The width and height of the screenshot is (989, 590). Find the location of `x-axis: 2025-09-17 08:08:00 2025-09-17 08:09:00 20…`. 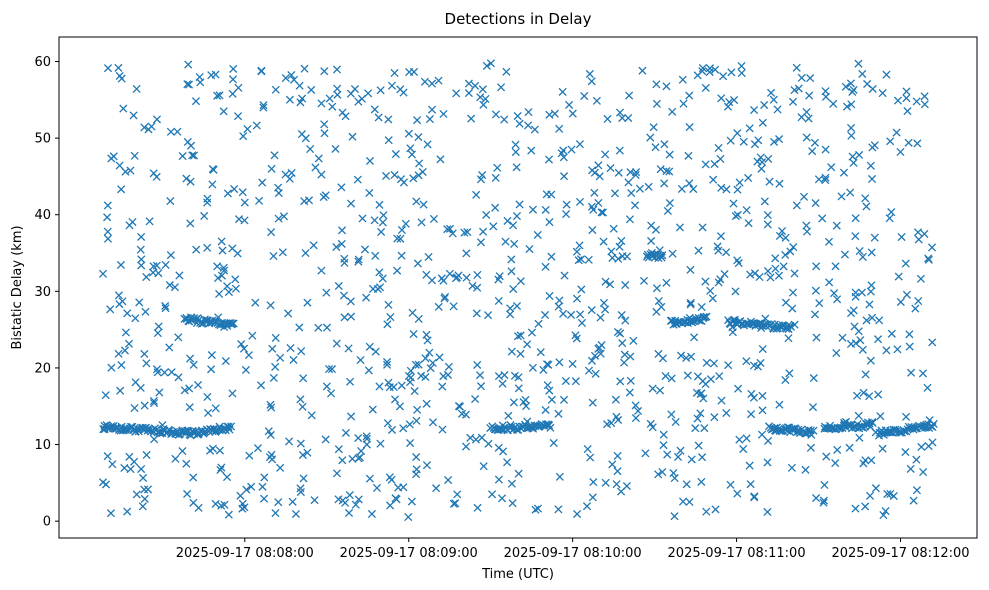

x-axis: 2025-09-17 08:08:00 2025-09-17 08:09:00 20… is located at coordinates (573, 549).